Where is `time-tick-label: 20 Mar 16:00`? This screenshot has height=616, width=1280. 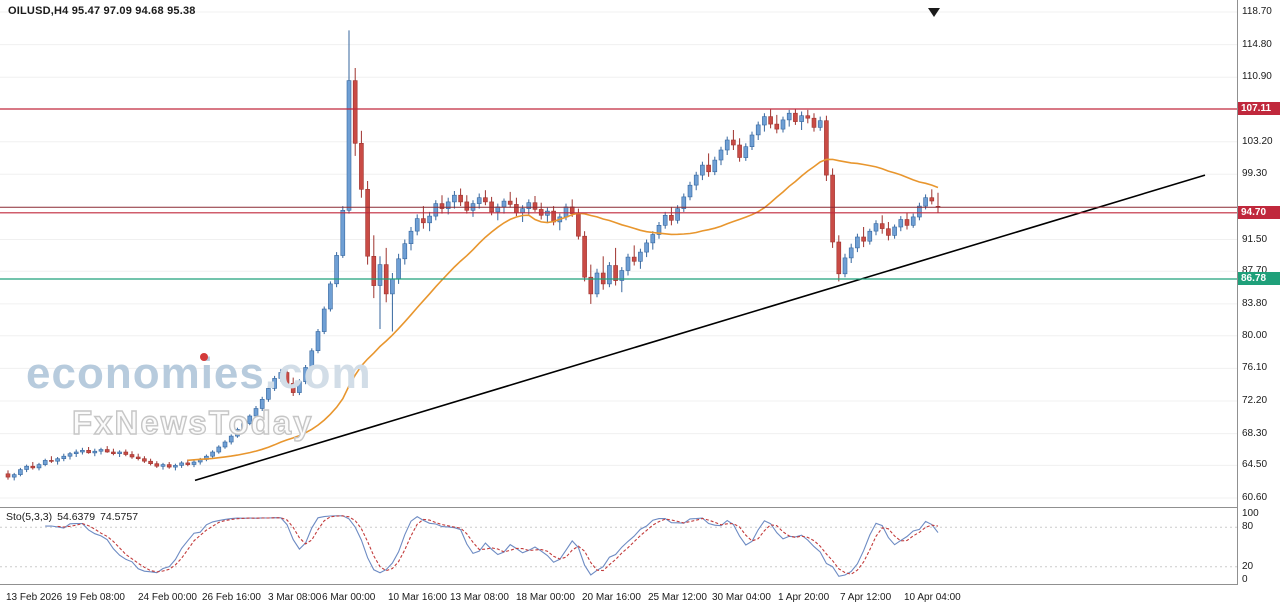
time-tick-label: 20 Mar 16:00 is located at coordinates (611, 597).